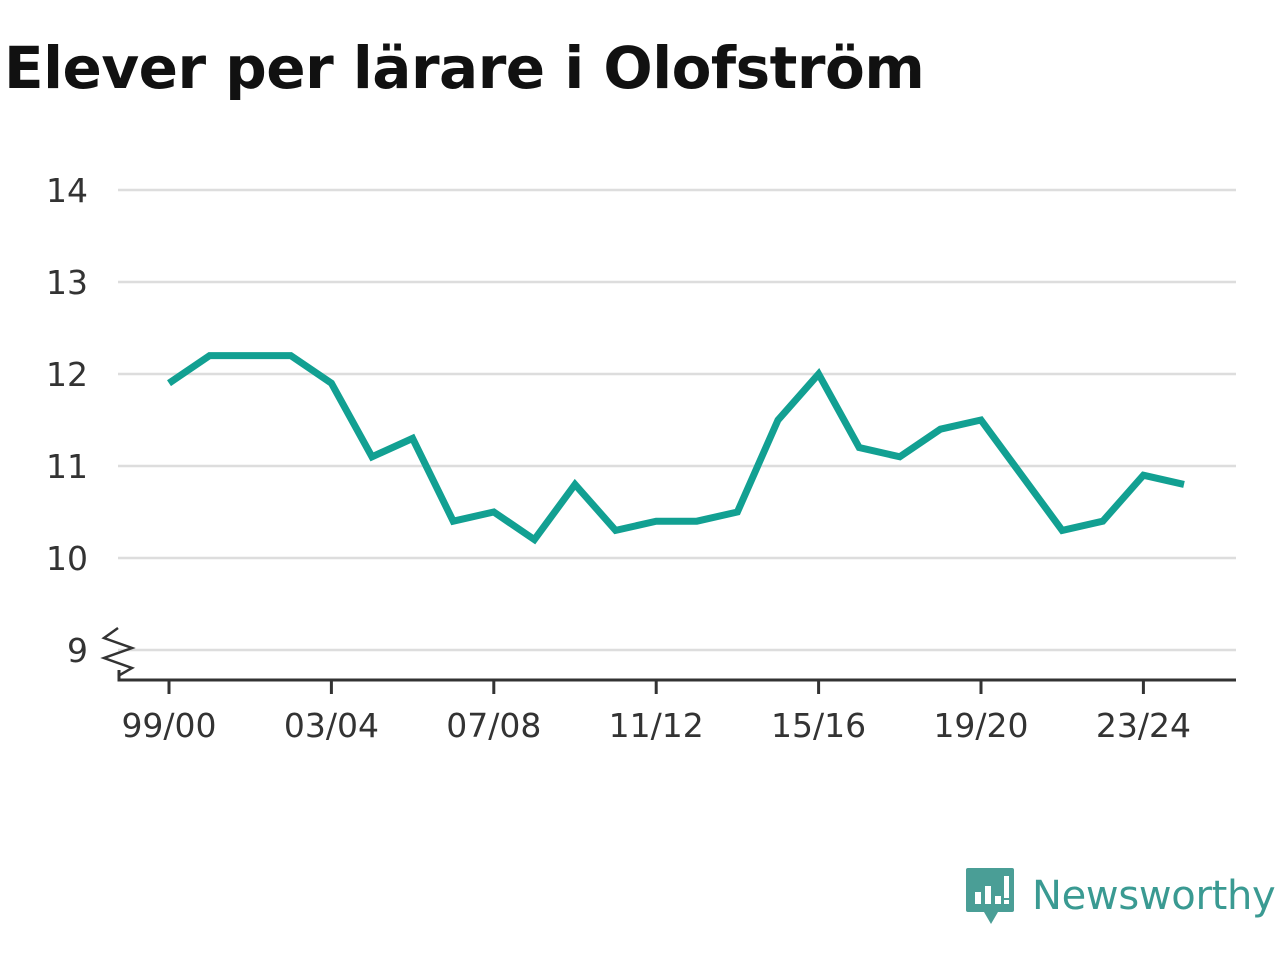  Describe the element at coordinates (1154, 896) in the screenshot. I see `brand-name: Newsworthy` at that location.